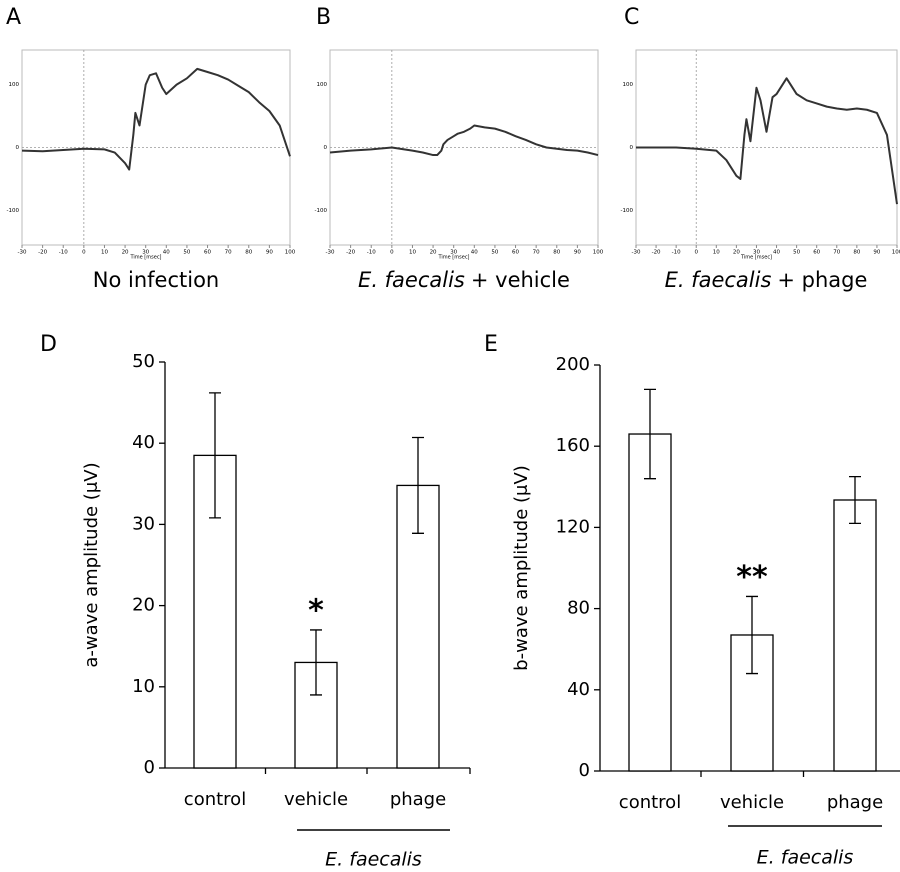 This screenshot has width=900, height=872. I want to click on caption: No infection, so click(156, 280).